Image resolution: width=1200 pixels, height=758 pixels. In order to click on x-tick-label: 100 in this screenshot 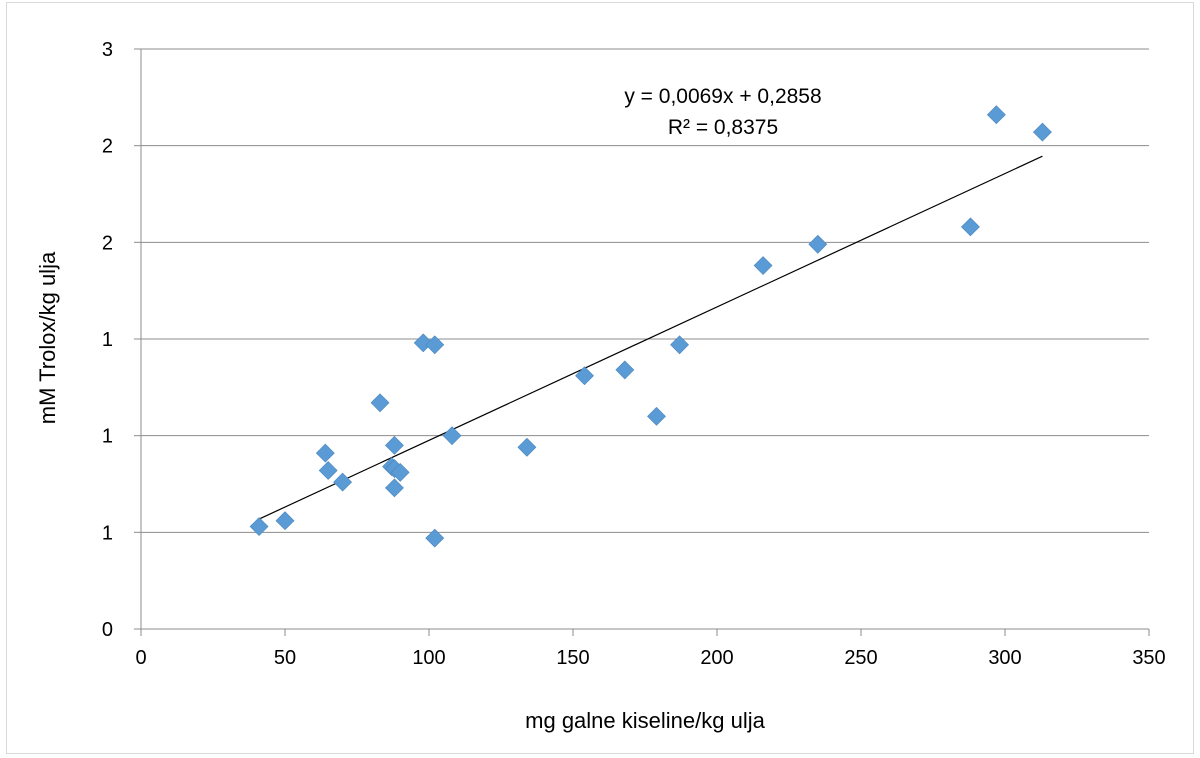, I will do `click(428, 658)`.